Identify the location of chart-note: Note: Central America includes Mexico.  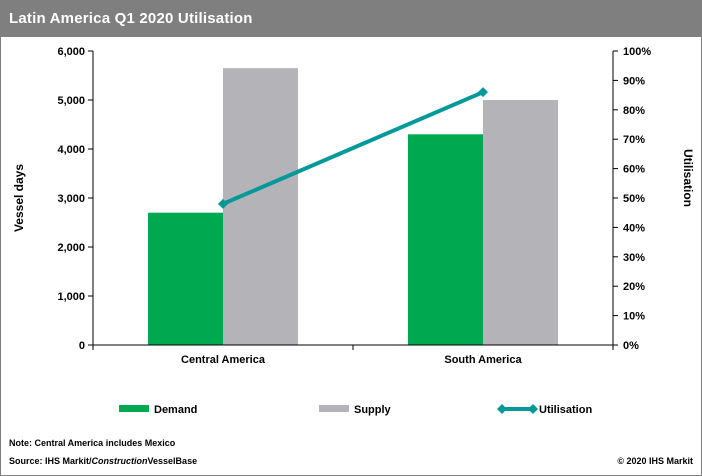
(92, 443).